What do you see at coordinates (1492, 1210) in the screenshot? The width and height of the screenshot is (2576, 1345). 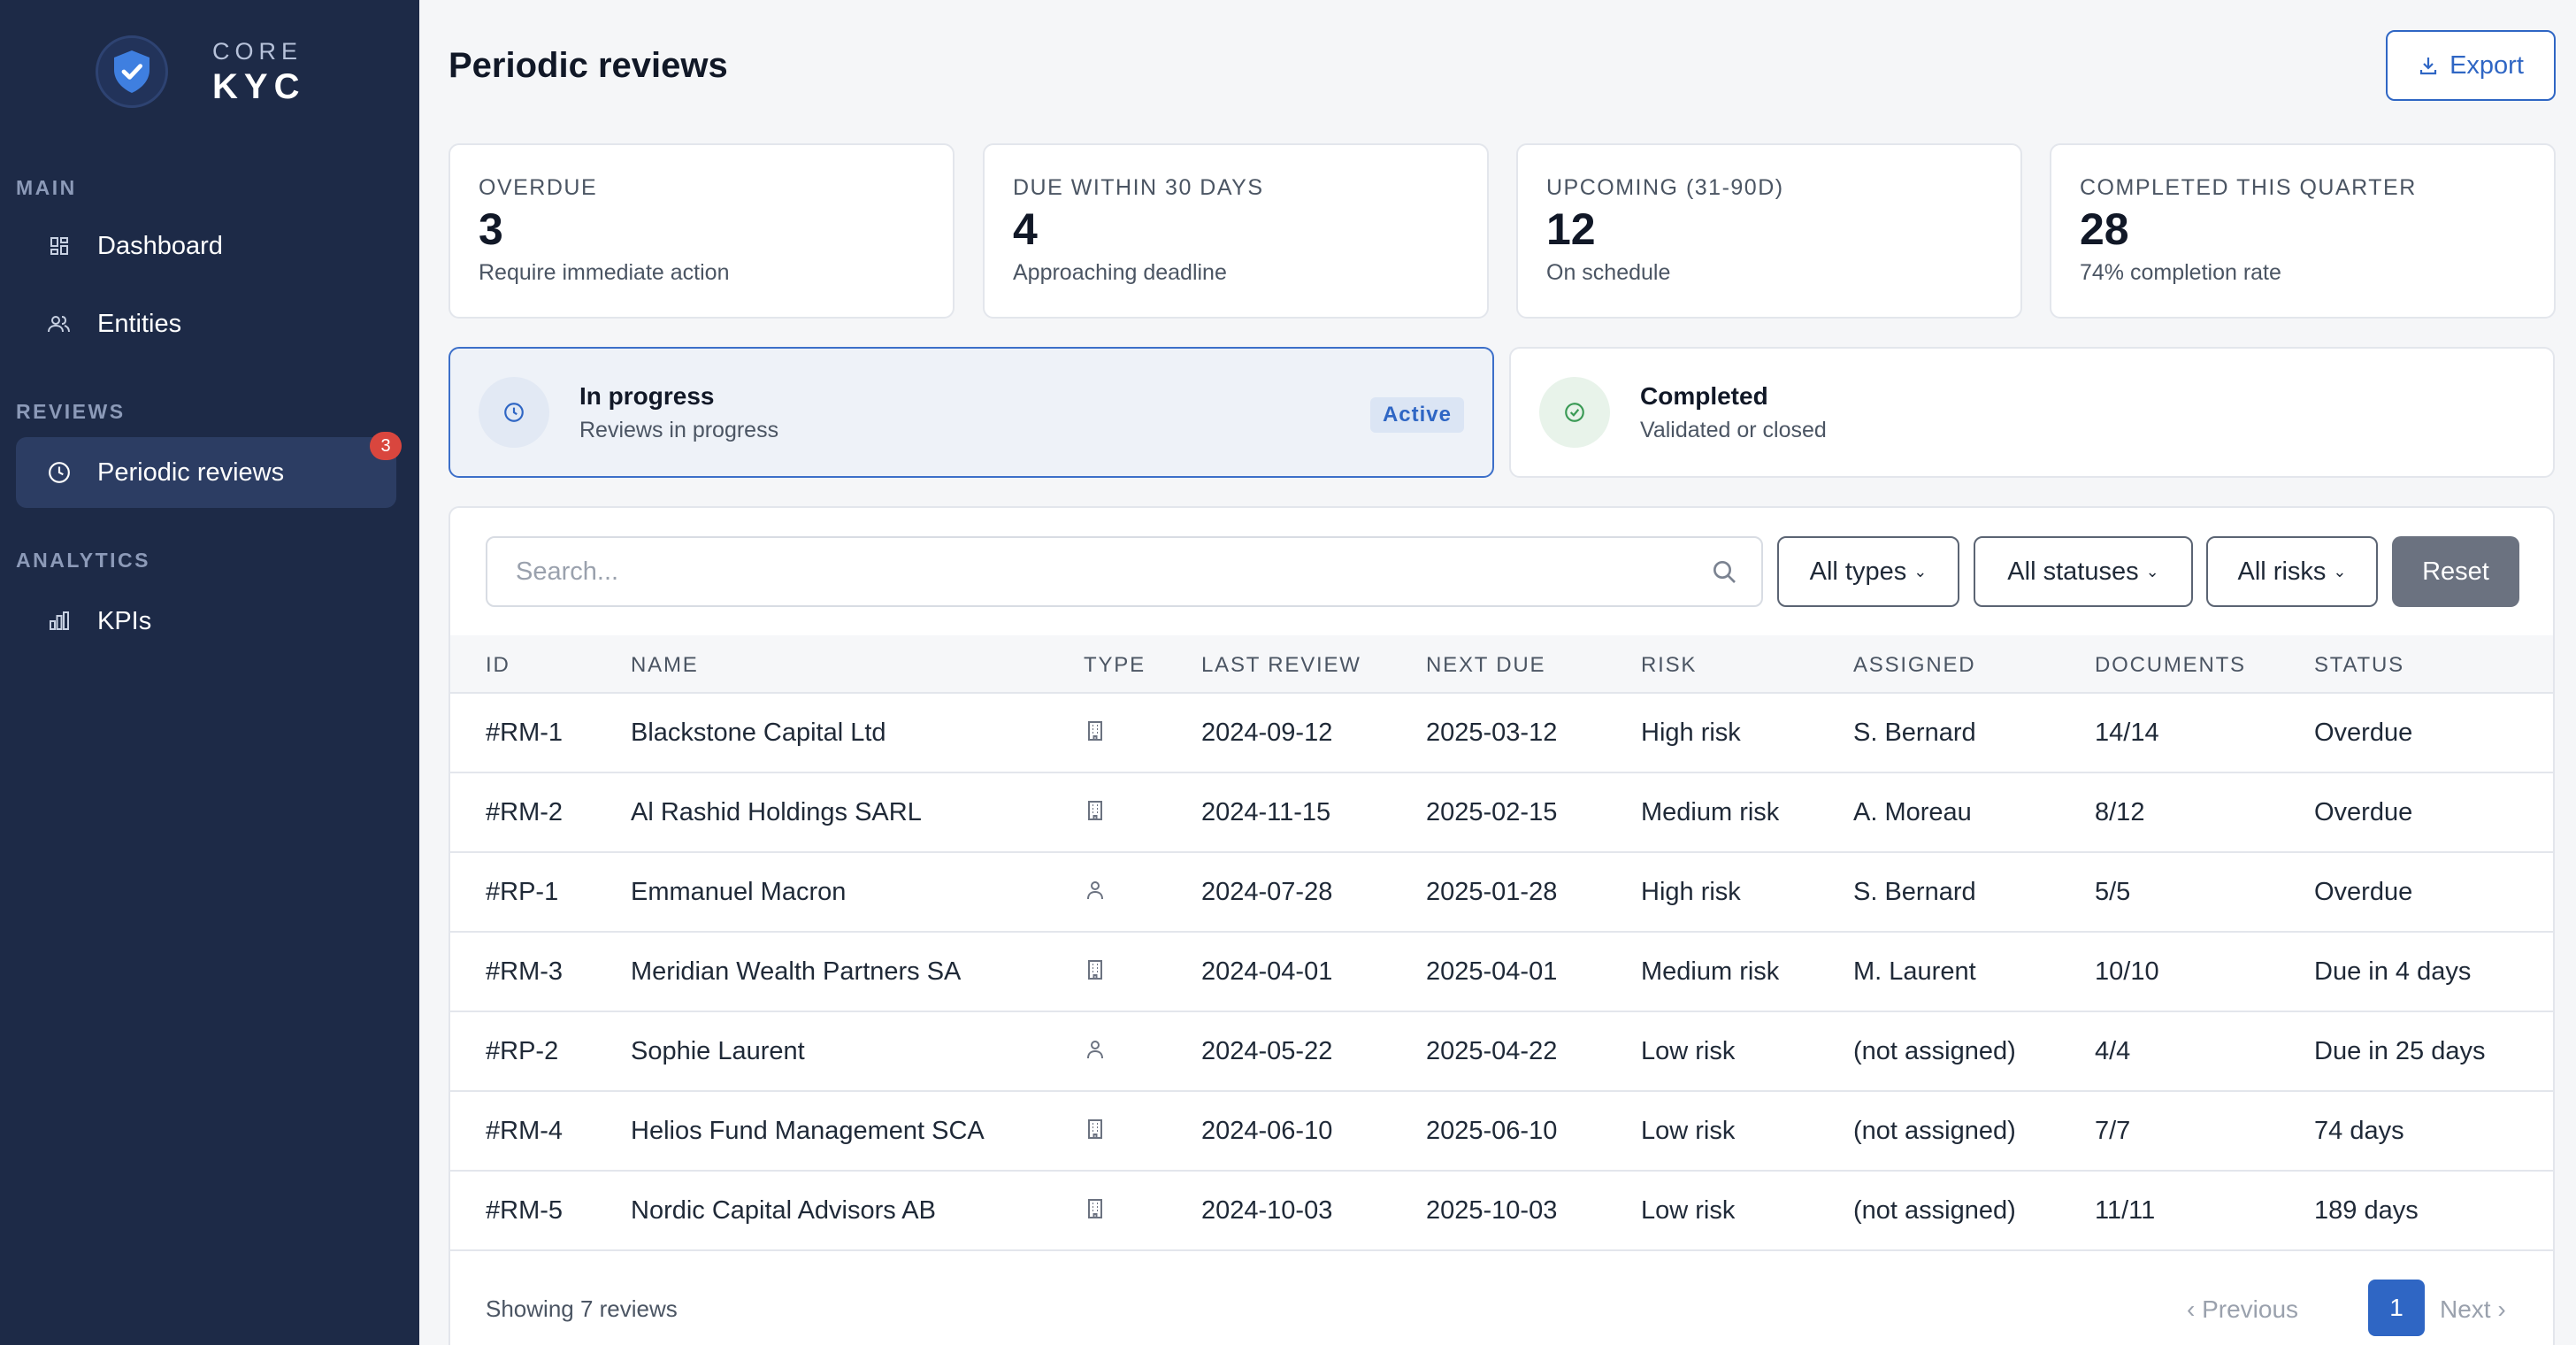 I see `cell-next-due: 2025-10-03` at bounding box center [1492, 1210].